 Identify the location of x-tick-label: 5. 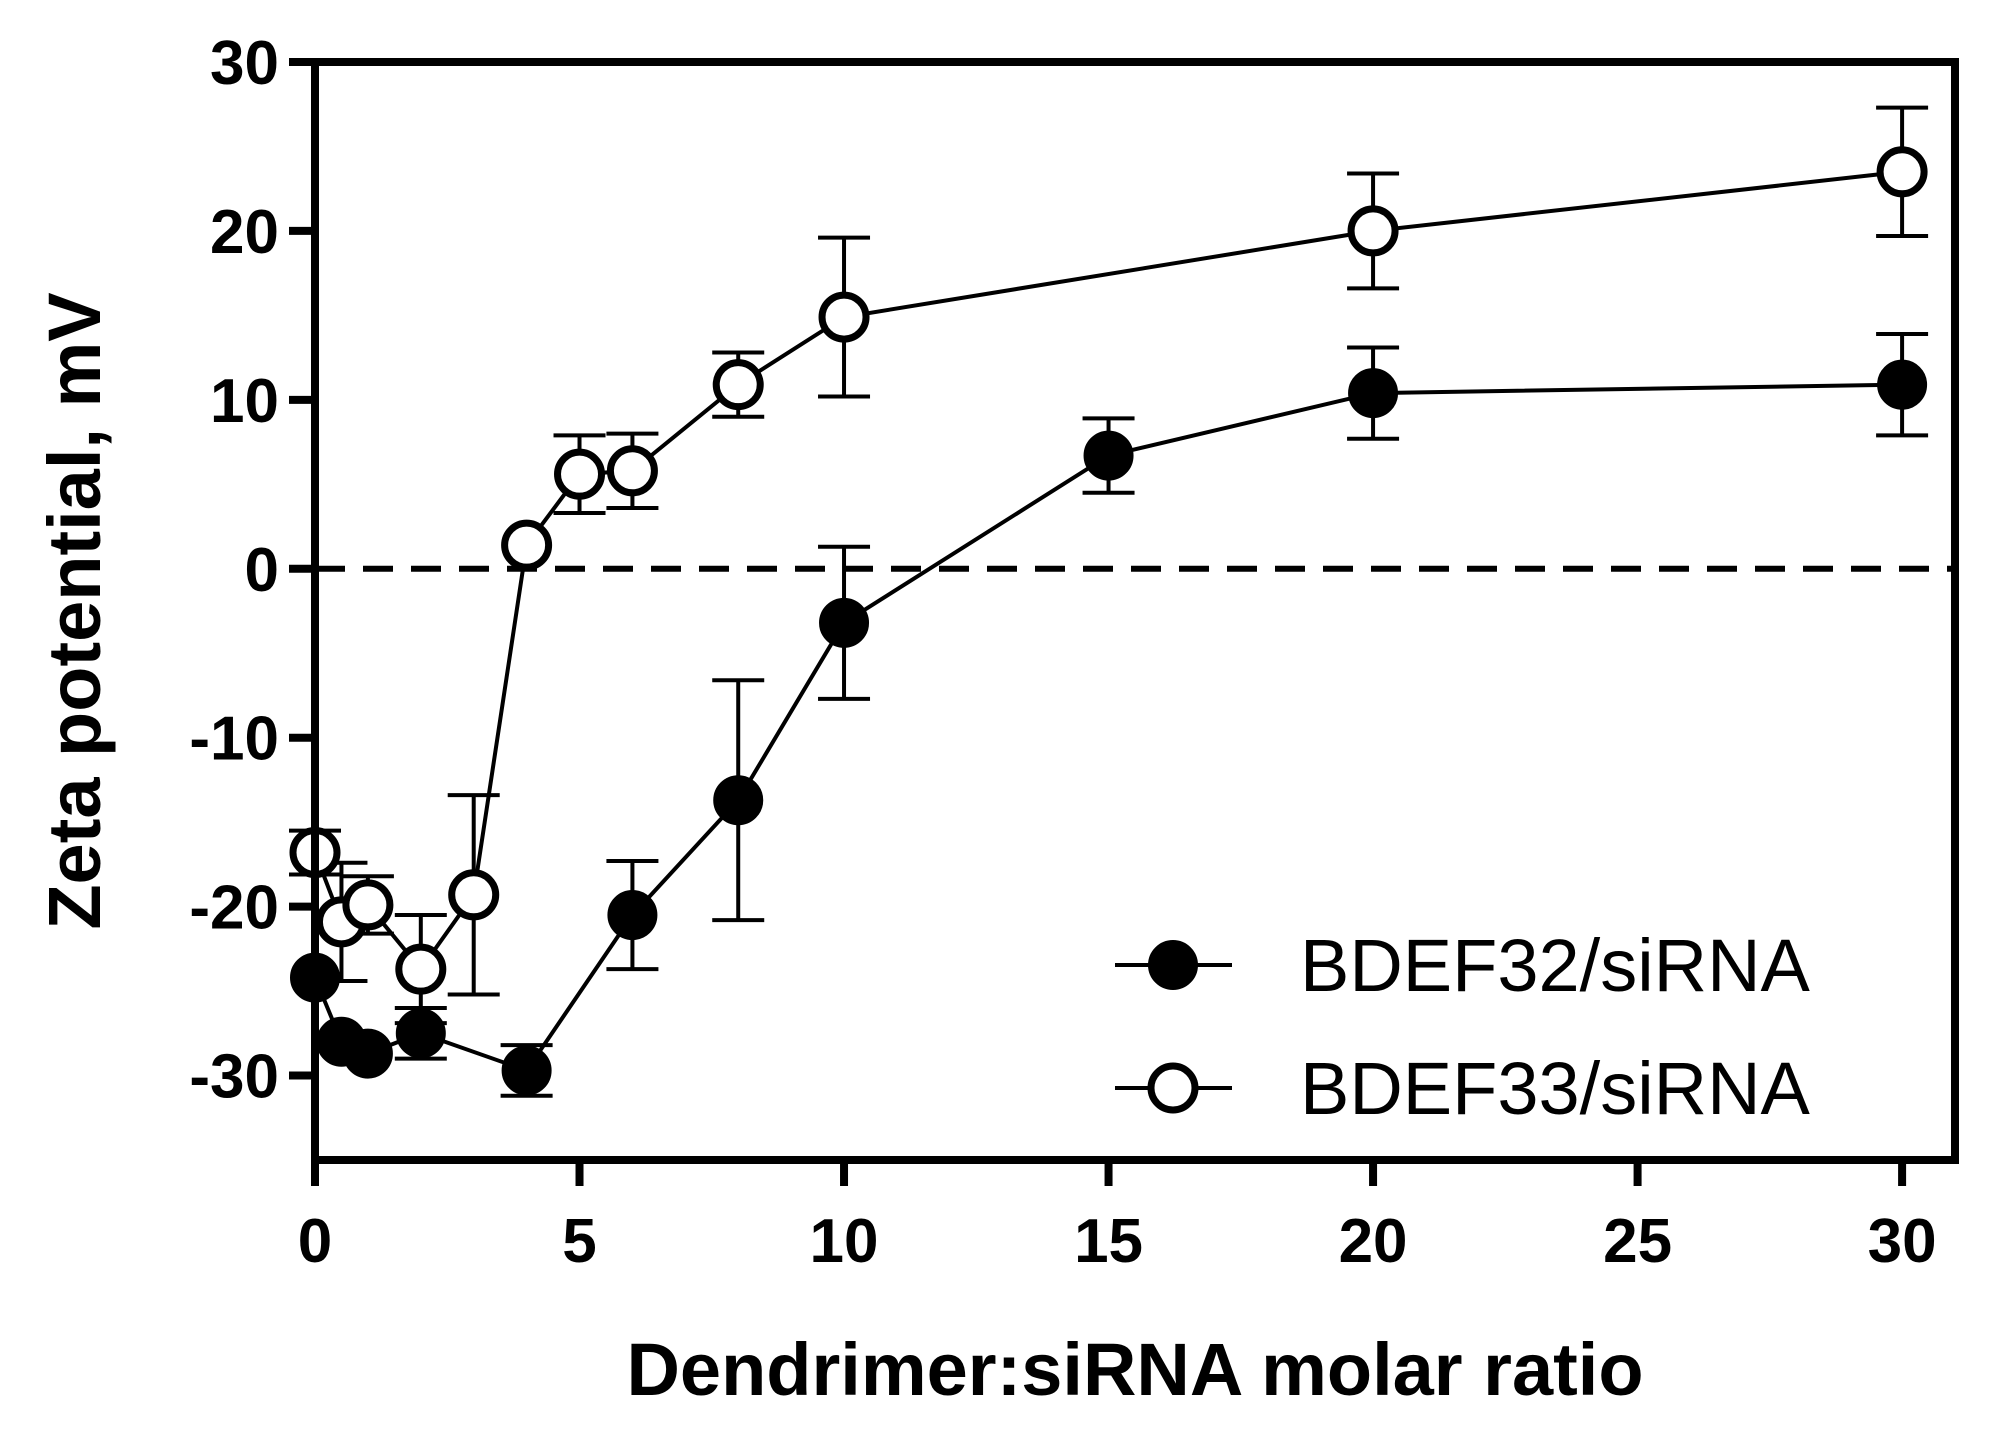
(579, 1241).